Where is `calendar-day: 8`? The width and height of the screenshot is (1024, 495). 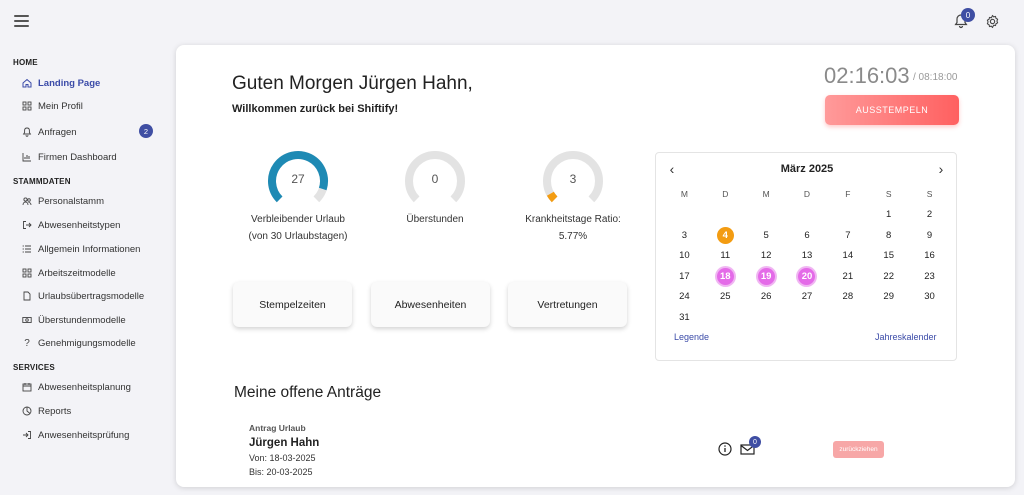 calendar-day: 8 is located at coordinates (889, 235).